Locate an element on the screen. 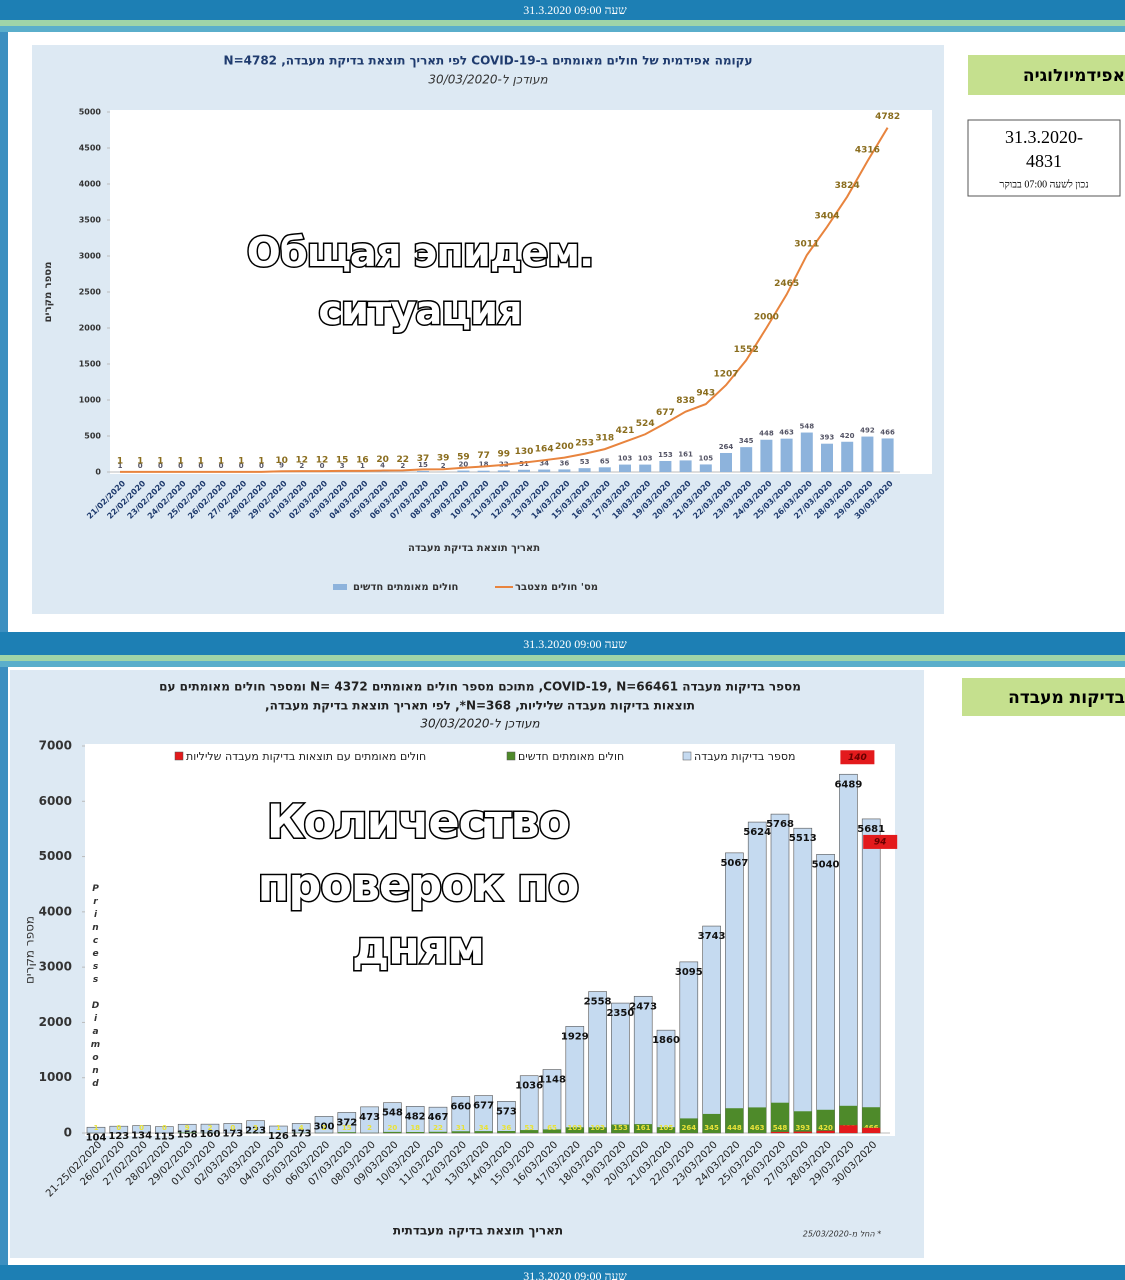 The width and height of the screenshot is (1125, 1280). bar-label: 345 is located at coordinates (746, 441).